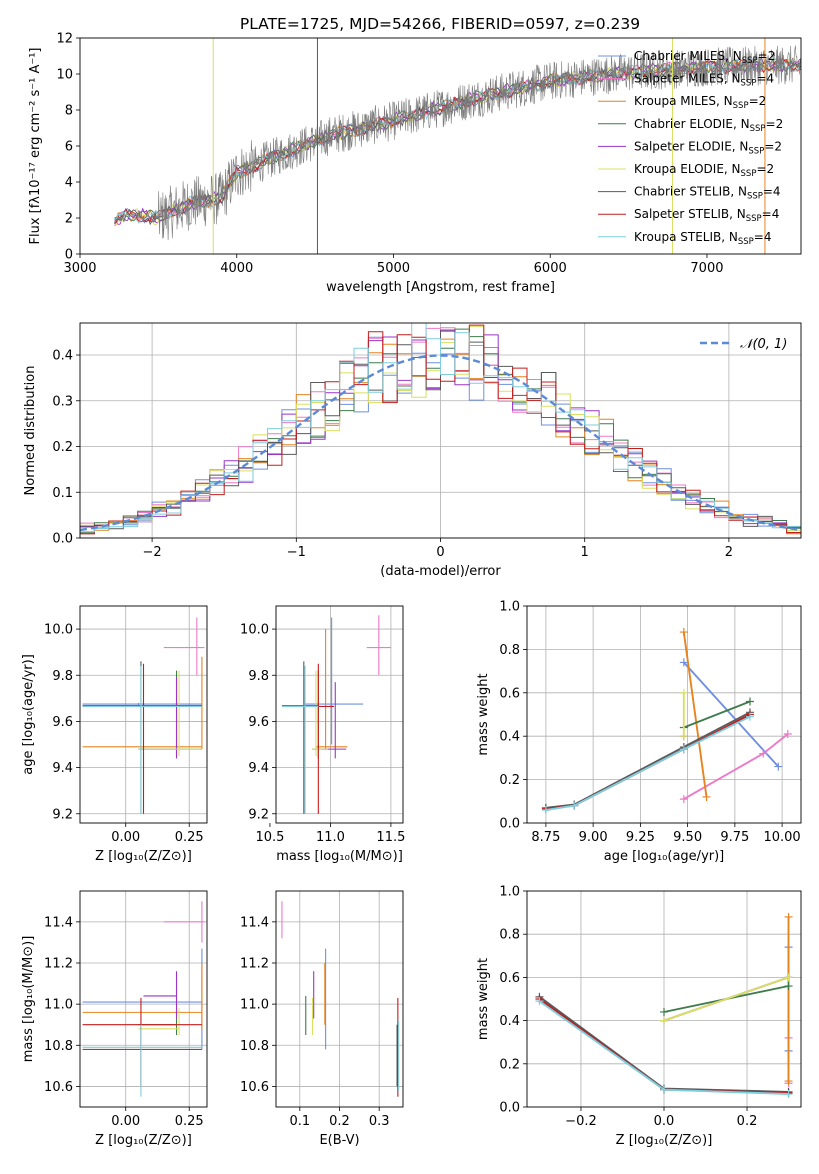  Describe the element at coordinates (440, 287) in the screenshot. I see `spectrum-xlabel: wavelength [Angstrom, rest frame]` at that location.